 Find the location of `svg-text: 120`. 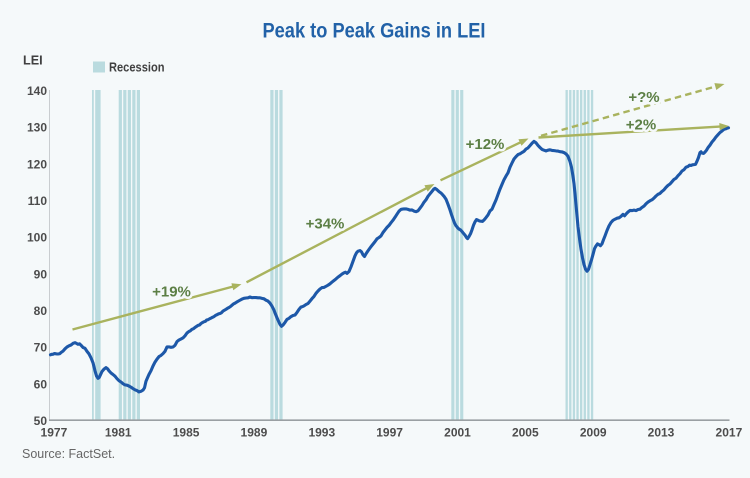

svg-text: 120 is located at coordinates (37, 164).